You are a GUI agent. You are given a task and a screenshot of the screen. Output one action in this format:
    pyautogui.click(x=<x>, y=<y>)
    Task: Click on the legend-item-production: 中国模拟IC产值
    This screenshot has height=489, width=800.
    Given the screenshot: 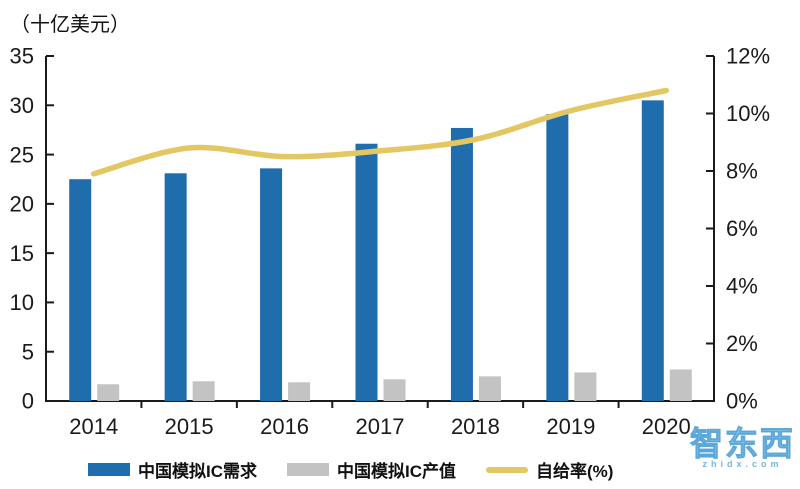 What is the action you would take?
    pyautogui.click(x=371, y=469)
    